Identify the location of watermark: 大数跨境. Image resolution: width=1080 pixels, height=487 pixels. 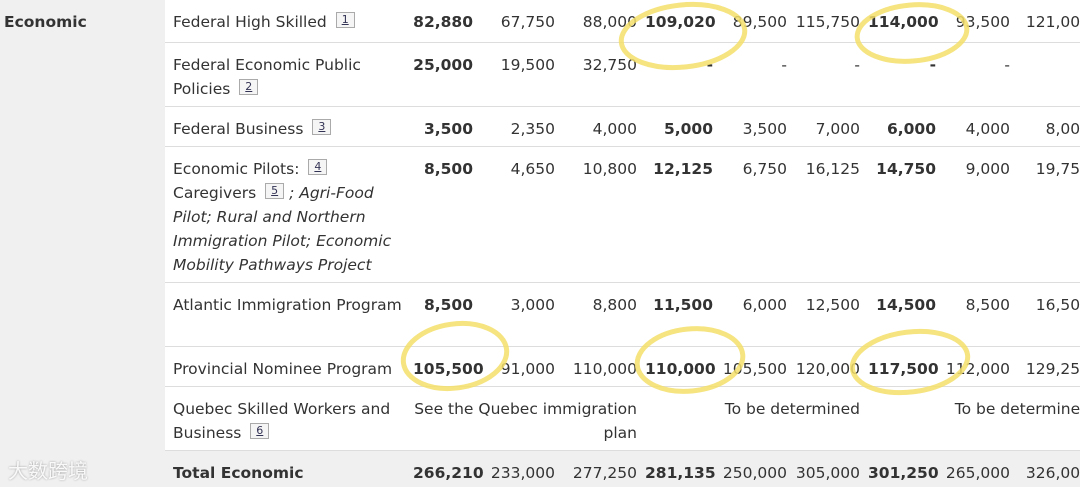
(48, 471).